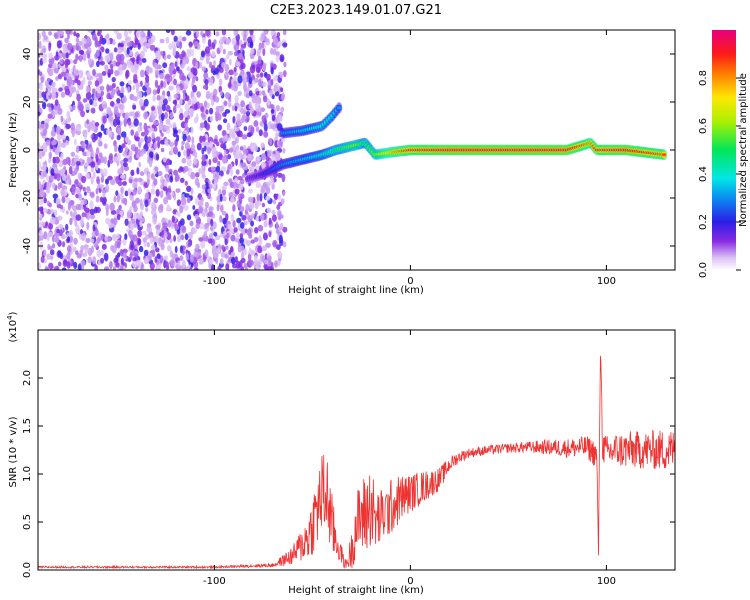  I want to click on snr-y-tick-label: 1.0, so click(27, 474).